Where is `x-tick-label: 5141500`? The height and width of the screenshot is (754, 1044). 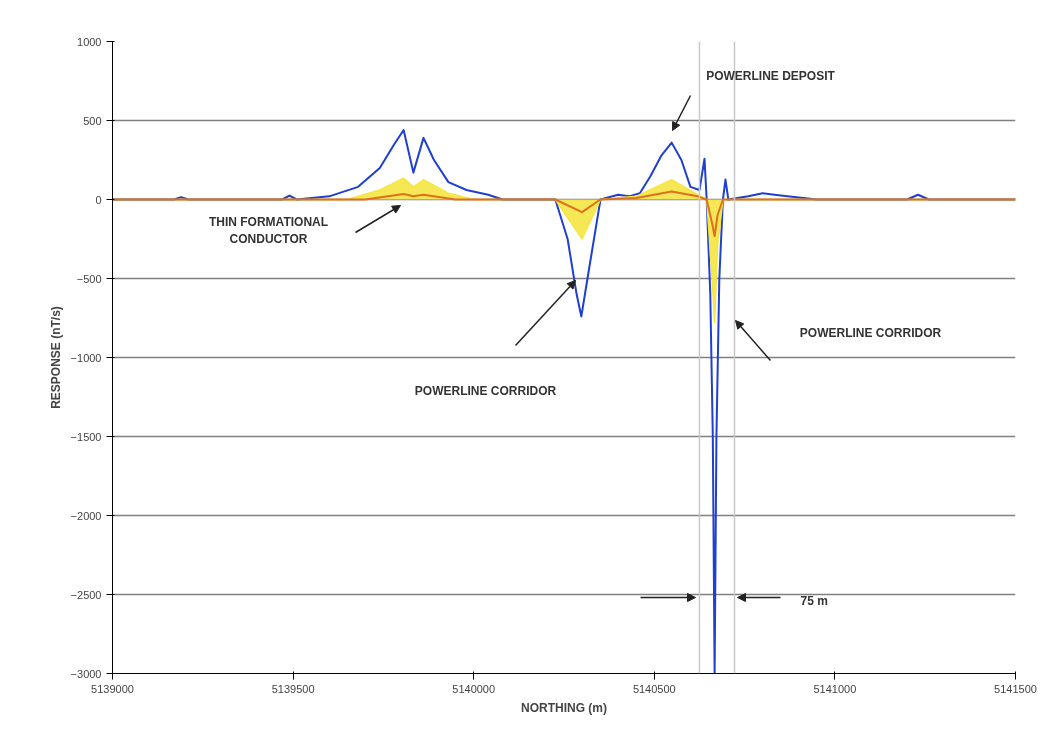 x-tick-label: 5141500 is located at coordinates (1015, 688).